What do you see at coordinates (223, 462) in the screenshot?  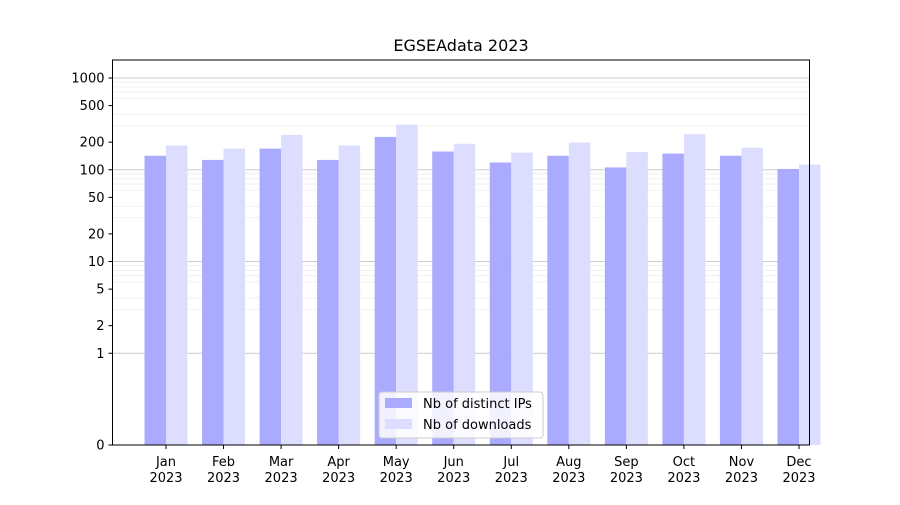 I see `x-tick-month: Feb` at bounding box center [223, 462].